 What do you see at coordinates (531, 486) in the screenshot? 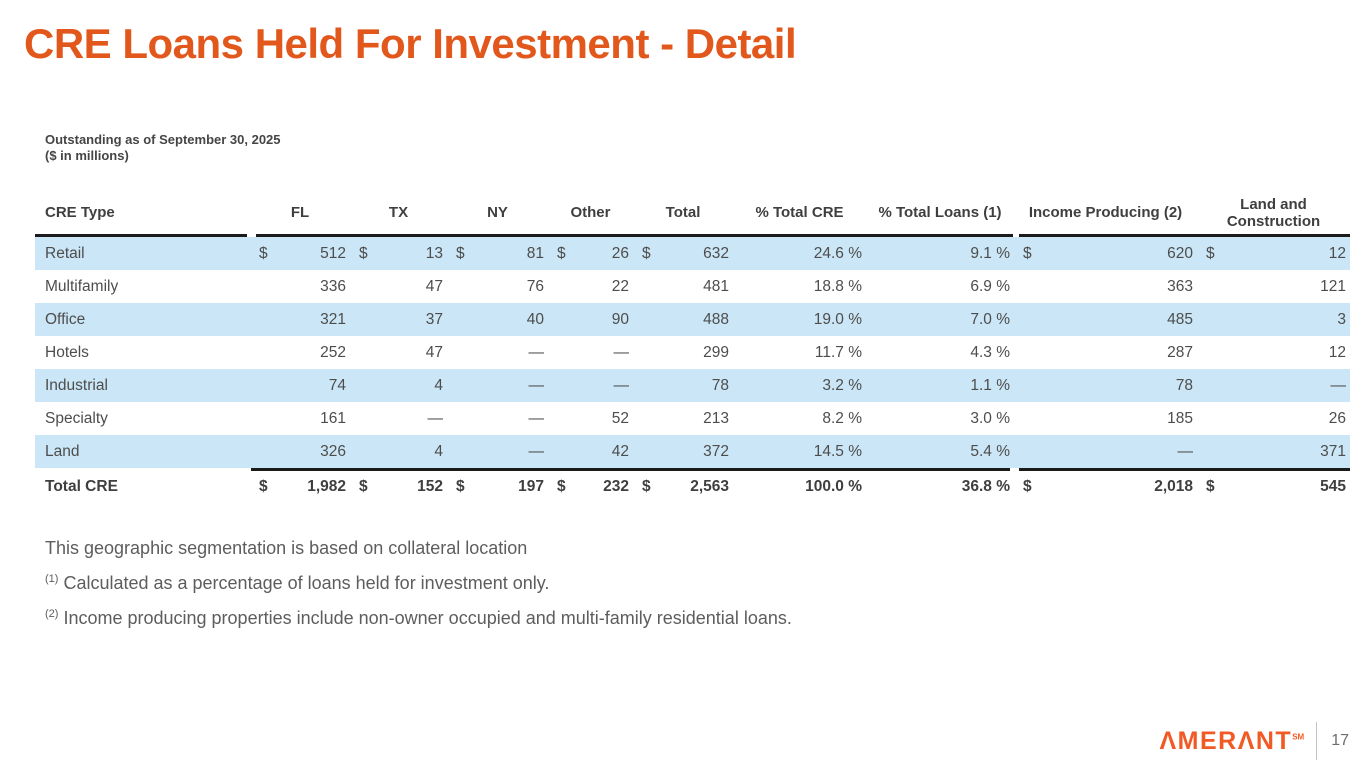
I see `cell-value: 197` at bounding box center [531, 486].